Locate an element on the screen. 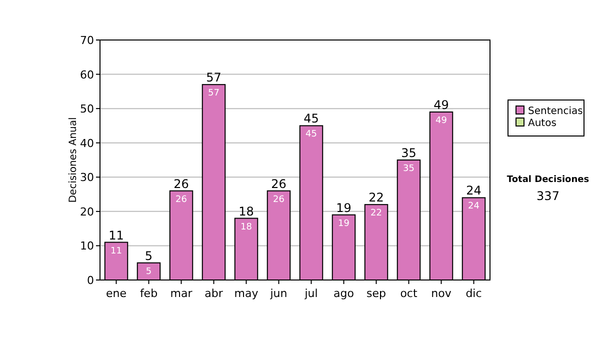 This screenshot has width=600, height=340. y-tick-label: 10 is located at coordinates (87, 246).